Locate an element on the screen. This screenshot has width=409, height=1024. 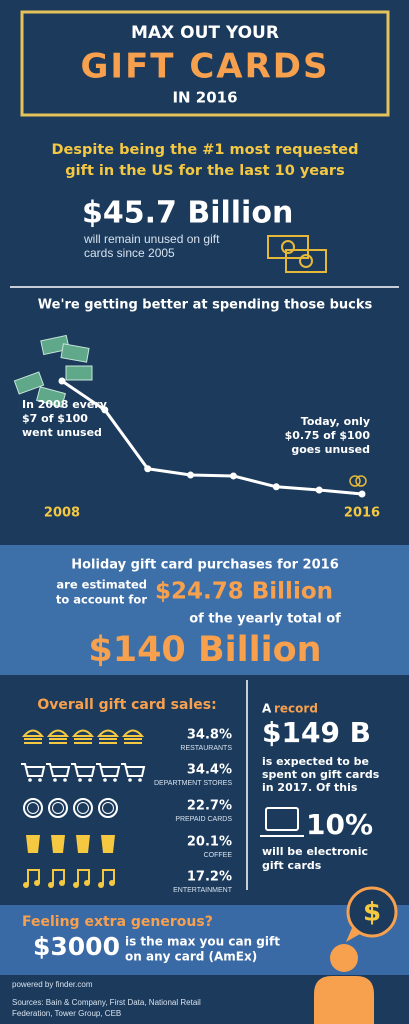
money-icon is located at coordinates (297, 254).